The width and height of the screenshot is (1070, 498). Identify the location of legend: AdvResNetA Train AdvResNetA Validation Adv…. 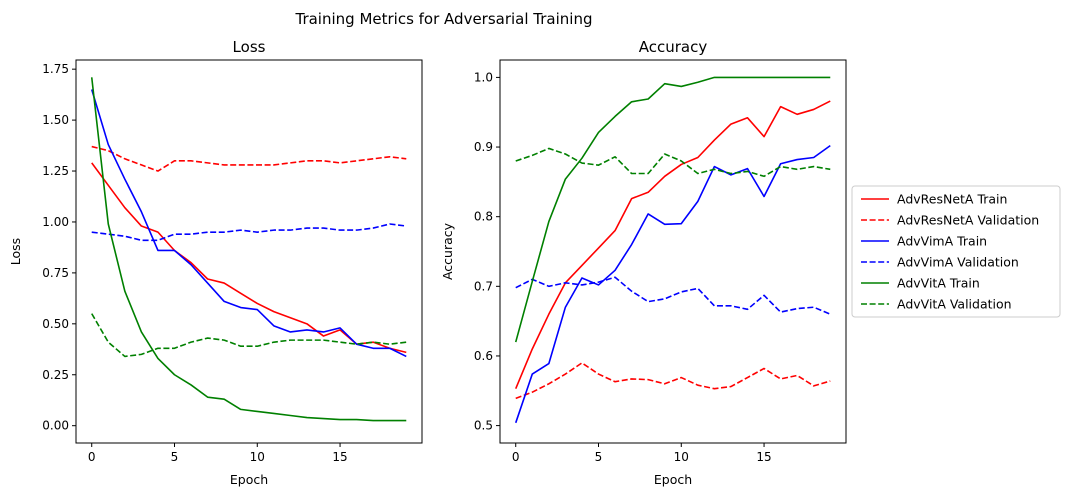
(956, 251).